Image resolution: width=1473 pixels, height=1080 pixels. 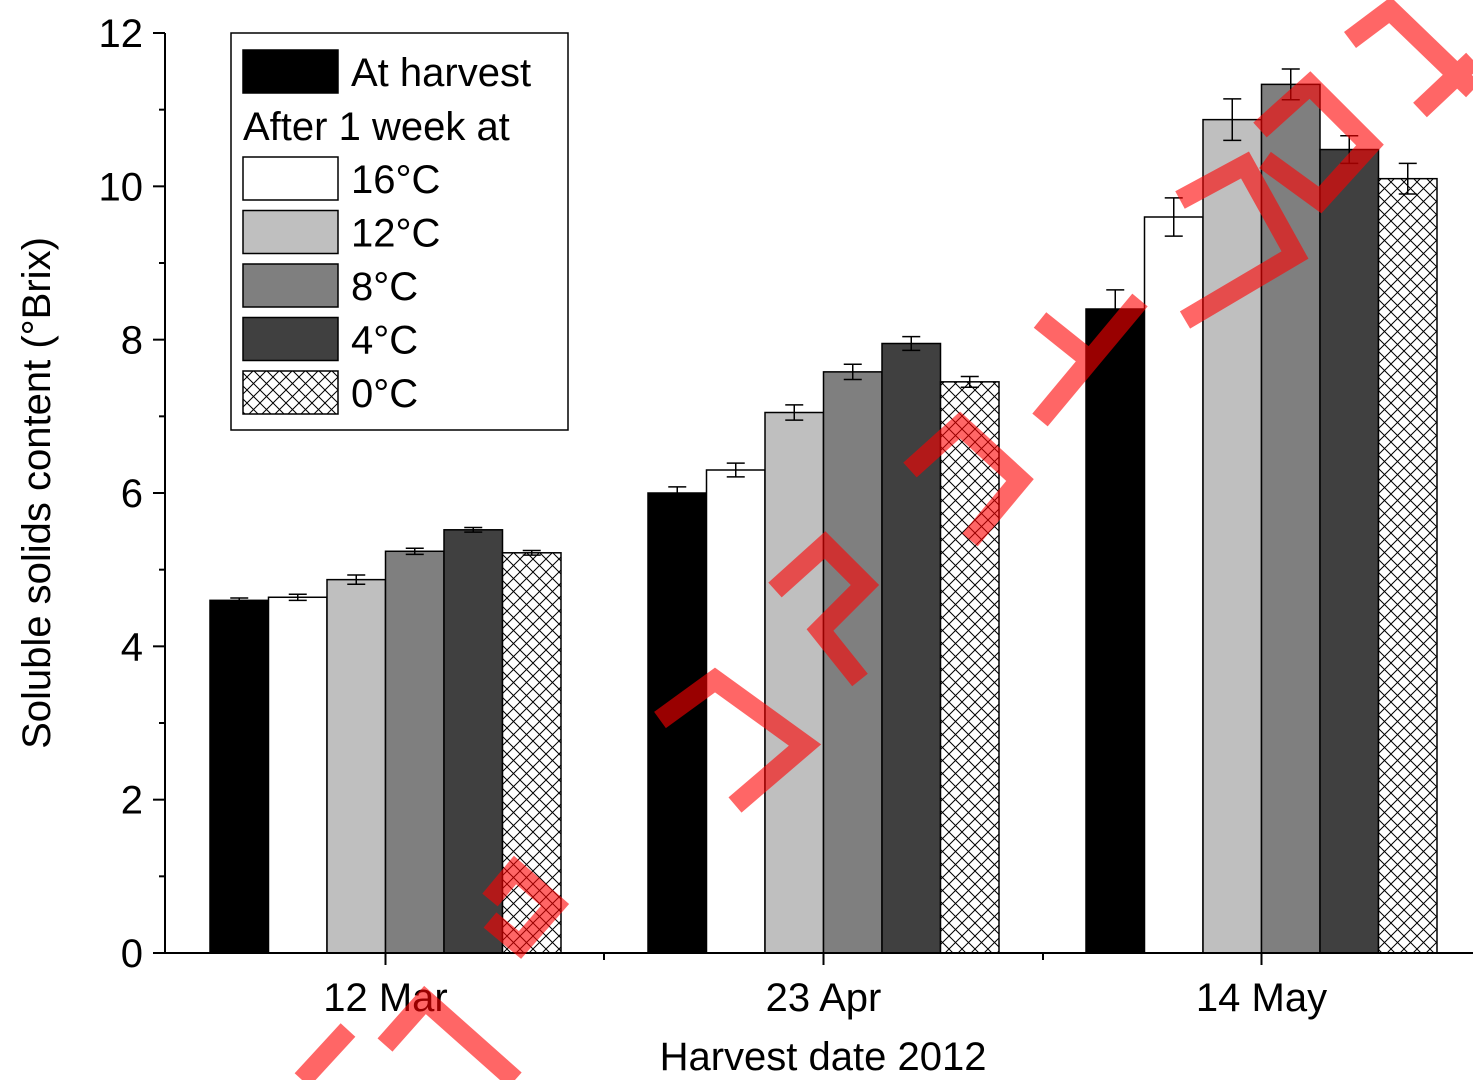 What do you see at coordinates (376, 127) in the screenshot?
I see `legend-subheading: After 1 week at` at bounding box center [376, 127].